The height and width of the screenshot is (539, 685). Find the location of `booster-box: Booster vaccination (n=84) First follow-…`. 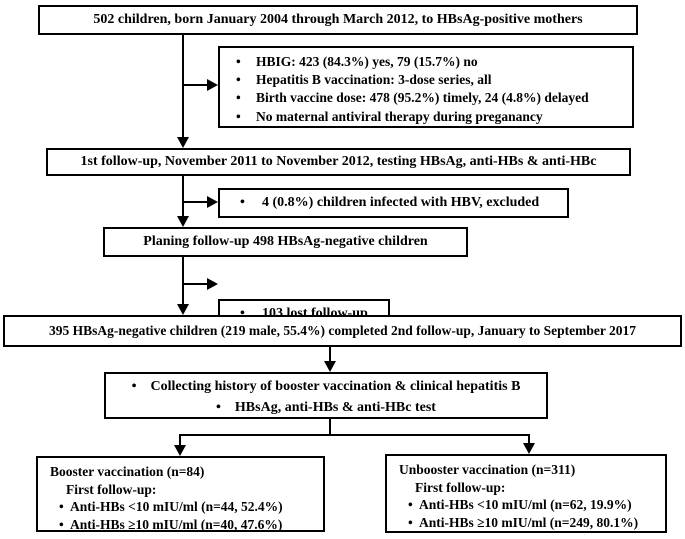

booster-box: Booster vaccination (n=84) First follow-… is located at coordinates (180, 495).